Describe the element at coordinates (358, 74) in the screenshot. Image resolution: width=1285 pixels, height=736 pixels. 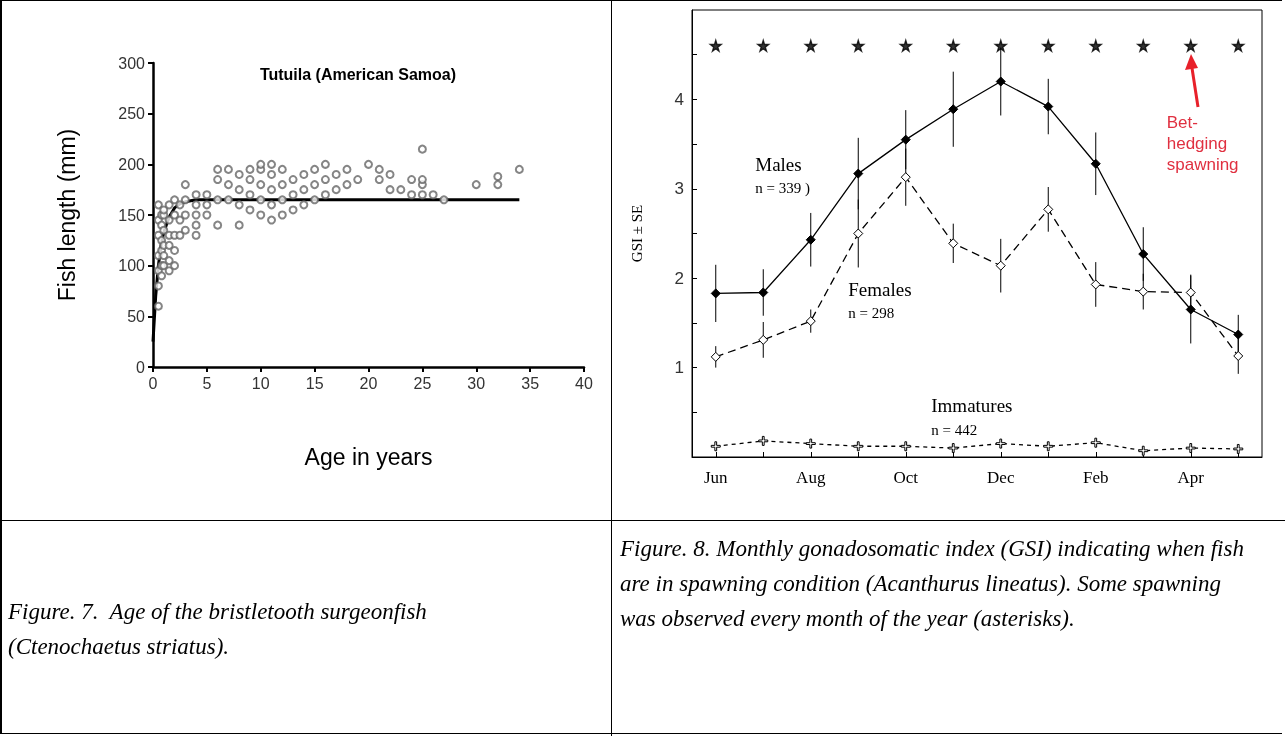
I see `chart-title: Tutuila (American Samoa)` at that location.